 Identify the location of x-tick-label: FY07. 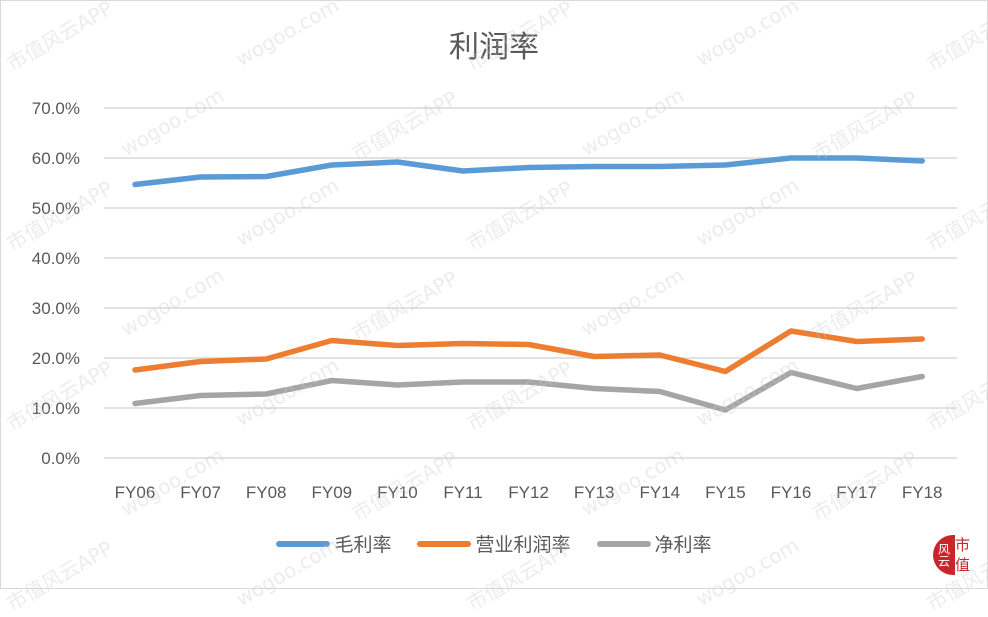
(200, 492).